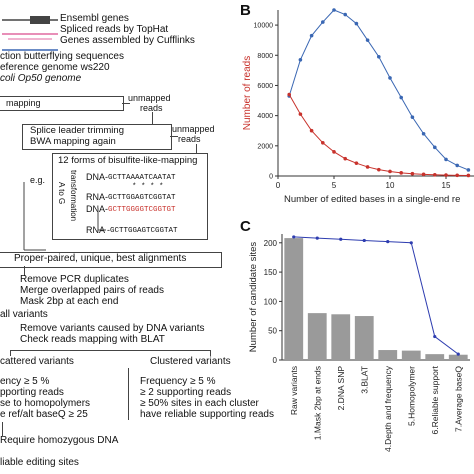  I want to click on sc-homo: se to homopolymers, so click(45, 403).